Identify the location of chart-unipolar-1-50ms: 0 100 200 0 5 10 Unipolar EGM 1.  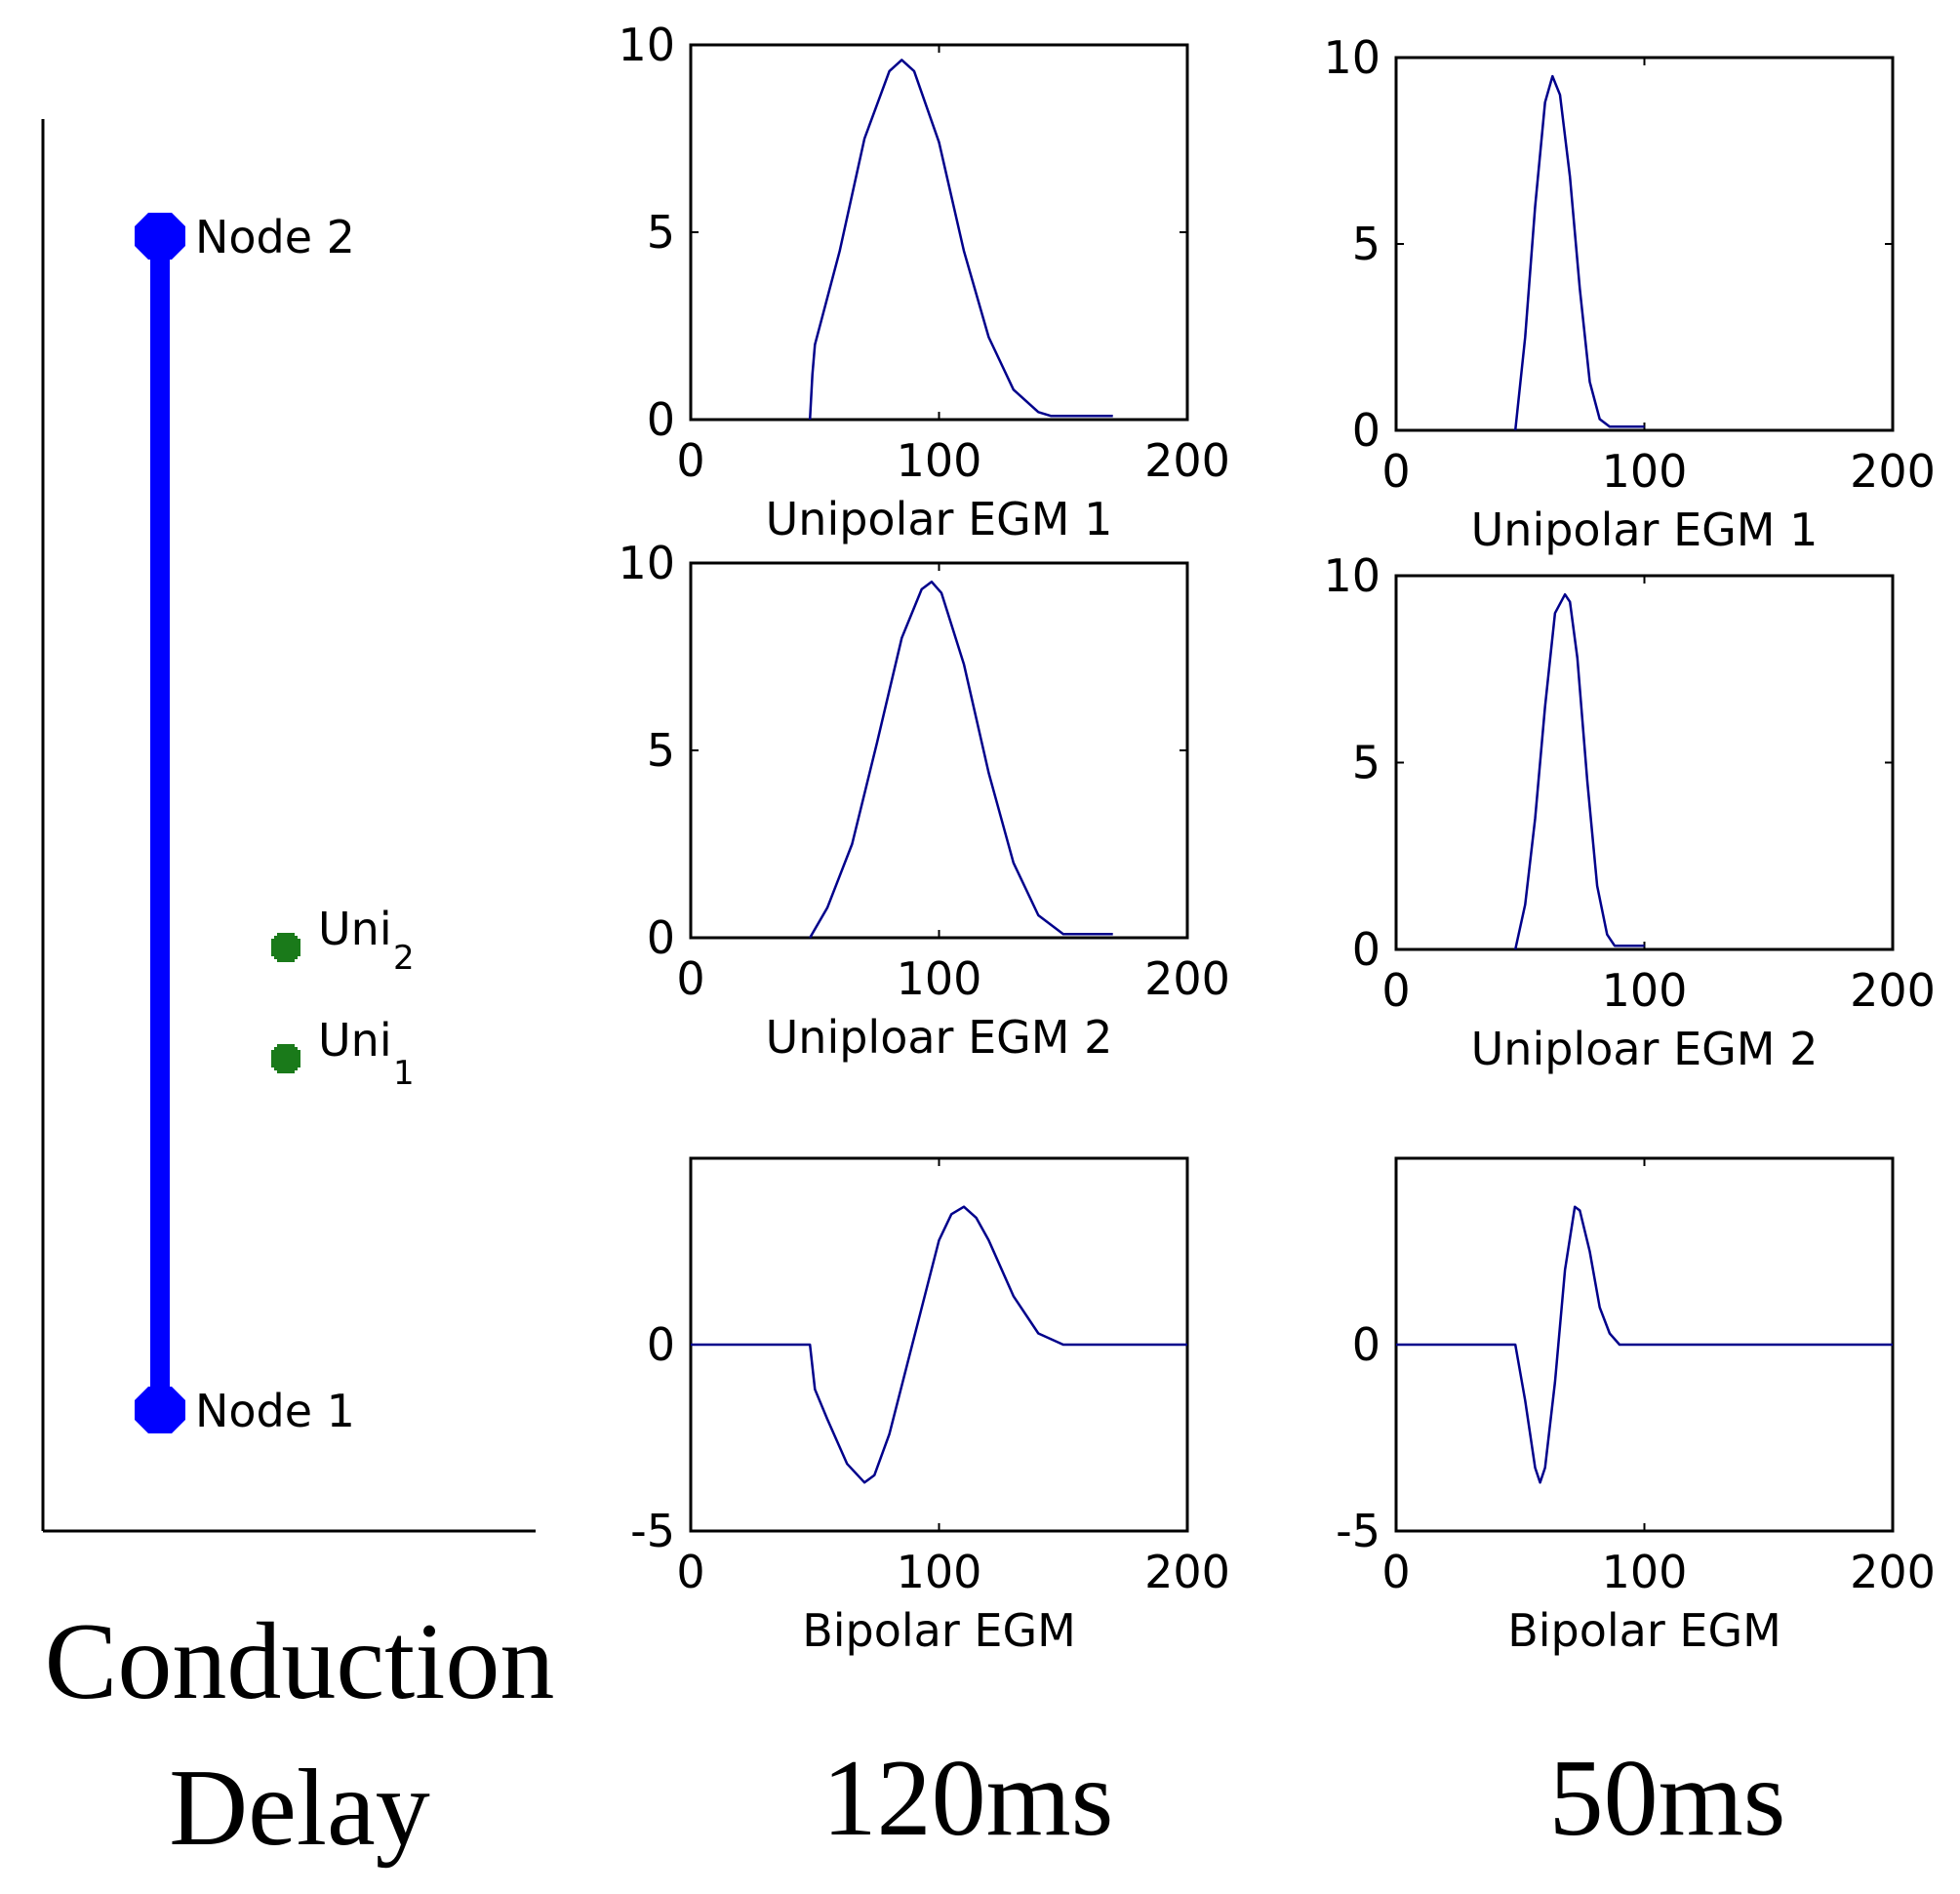
(1629, 293).